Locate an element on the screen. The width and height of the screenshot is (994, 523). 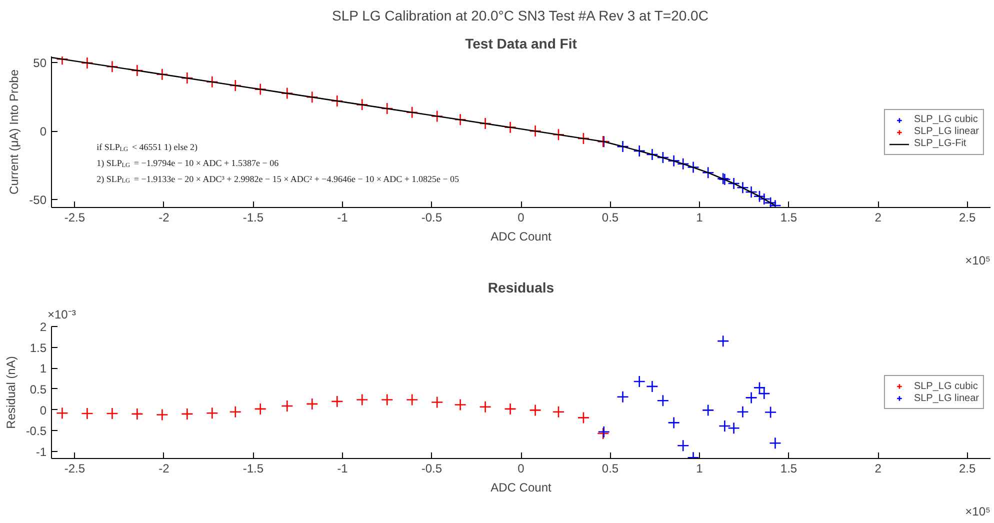
y-tick-label: 1 is located at coordinates (43, 369).